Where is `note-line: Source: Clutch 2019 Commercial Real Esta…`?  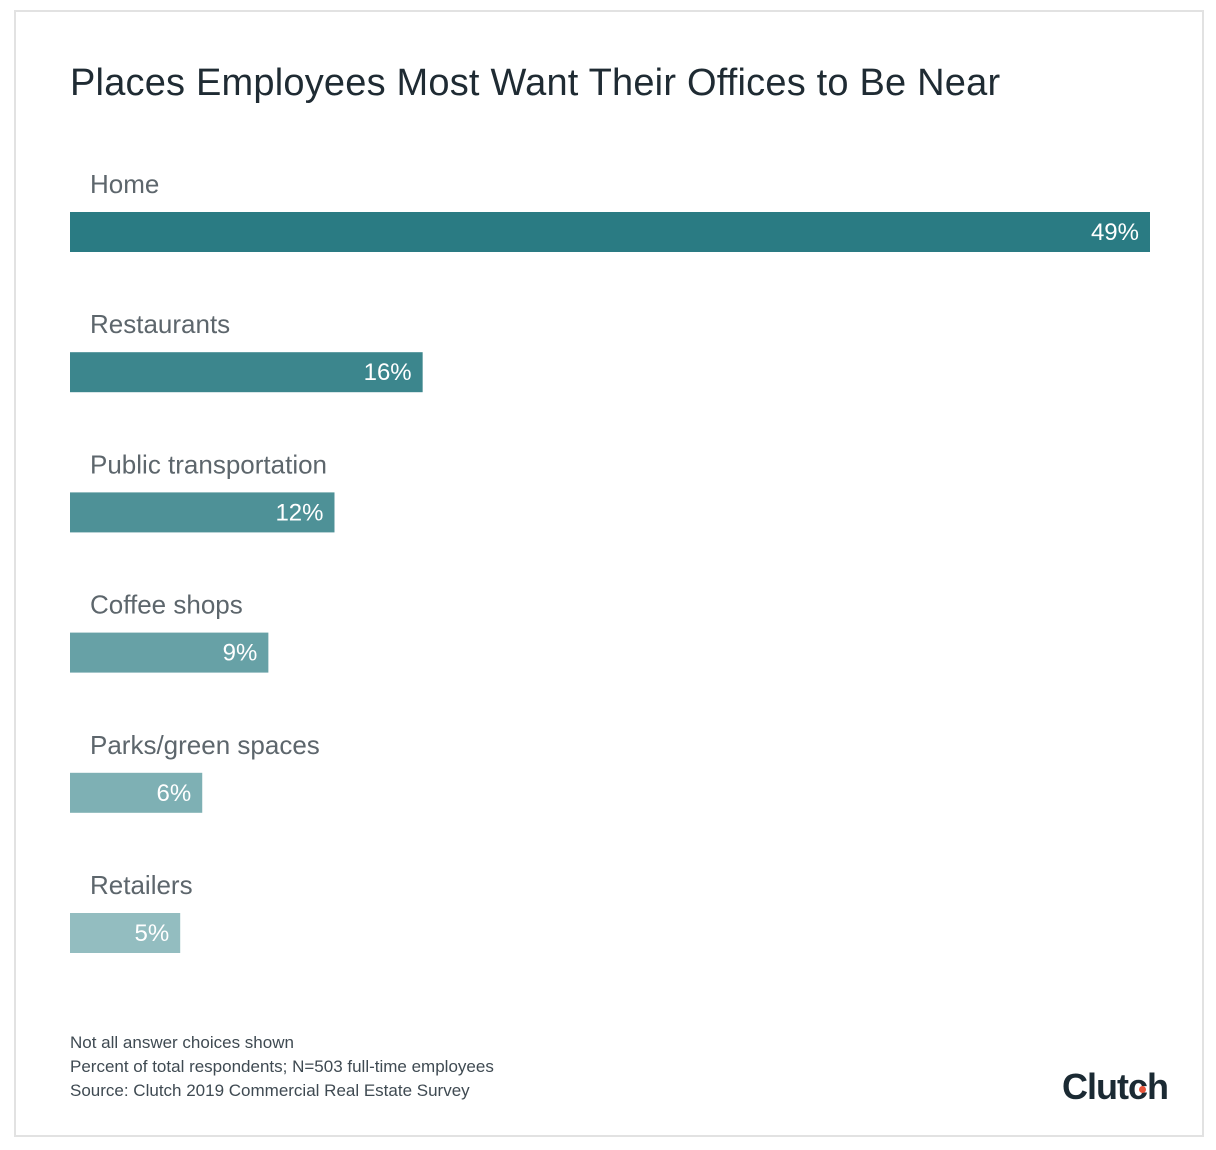
note-line: Source: Clutch 2019 Commercial Real Esta… is located at coordinates (270, 1090).